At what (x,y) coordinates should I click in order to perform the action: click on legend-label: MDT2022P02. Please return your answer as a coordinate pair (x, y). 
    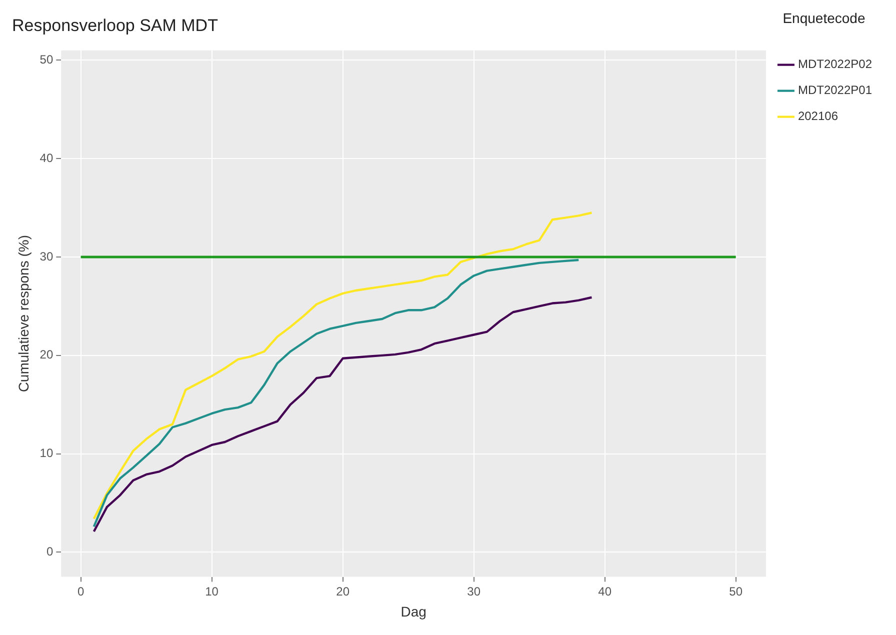
    Looking at the image, I should click on (835, 64).